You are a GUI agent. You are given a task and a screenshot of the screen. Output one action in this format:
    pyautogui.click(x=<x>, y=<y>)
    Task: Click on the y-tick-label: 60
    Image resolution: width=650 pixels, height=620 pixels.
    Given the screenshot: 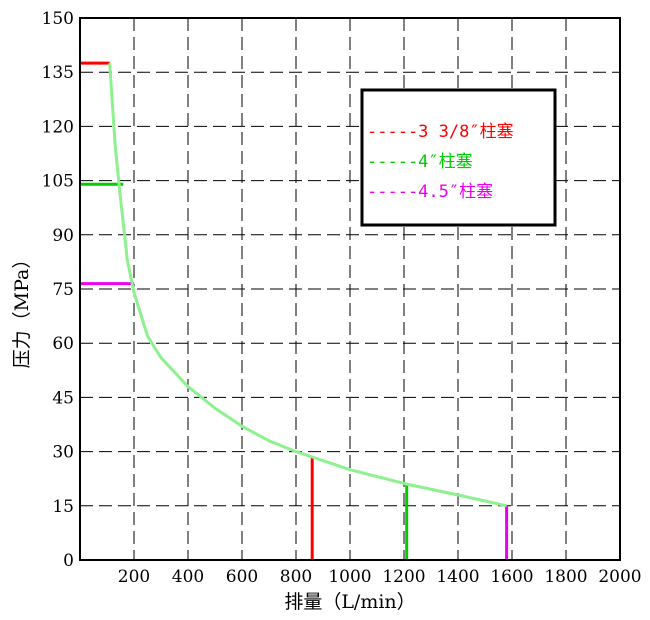 What is the action you would take?
    pyautogui.click(x=63, y=344)
    